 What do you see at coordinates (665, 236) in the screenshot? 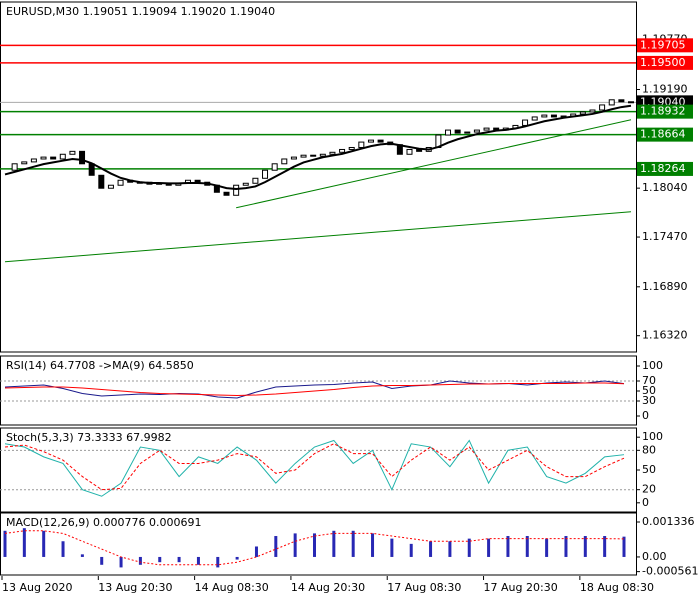
I see `y-tick-label: 1.17470` at bounding box center [665, 236].